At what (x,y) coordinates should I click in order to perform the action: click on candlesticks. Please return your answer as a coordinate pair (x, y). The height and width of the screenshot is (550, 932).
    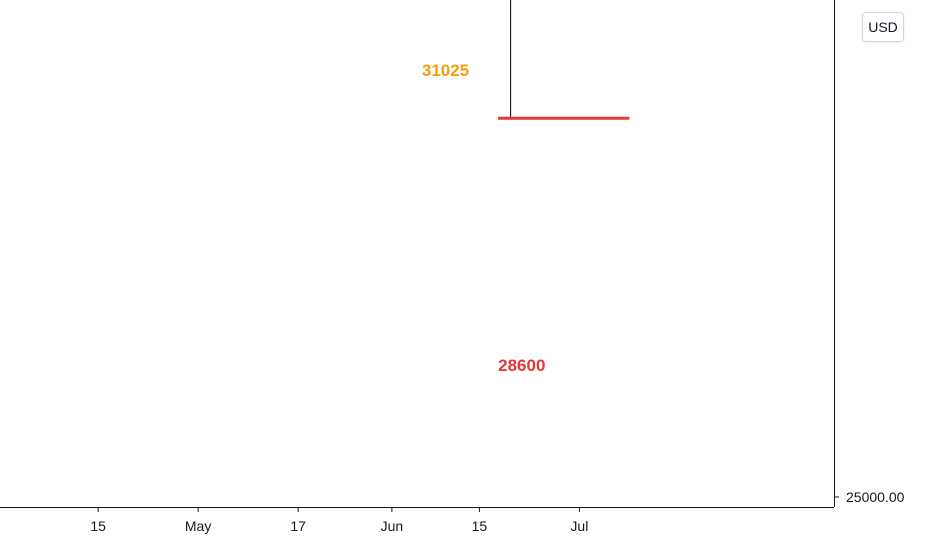
    Looking at the image, I should click on (511, 59).